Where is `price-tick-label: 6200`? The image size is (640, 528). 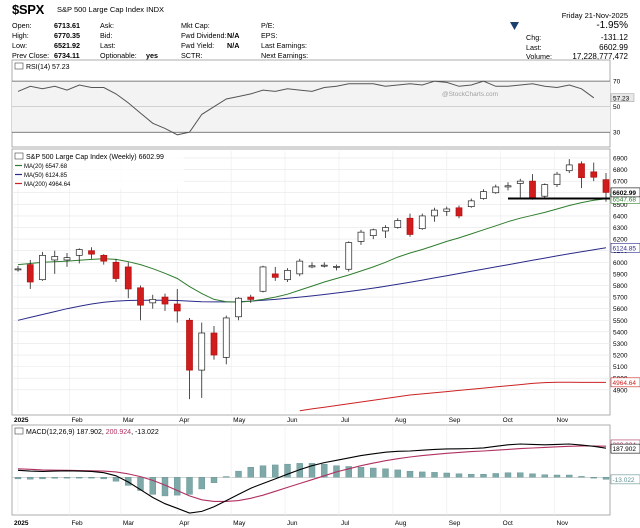
price-tick-label: 6200 is located at coordinates (620, 240).